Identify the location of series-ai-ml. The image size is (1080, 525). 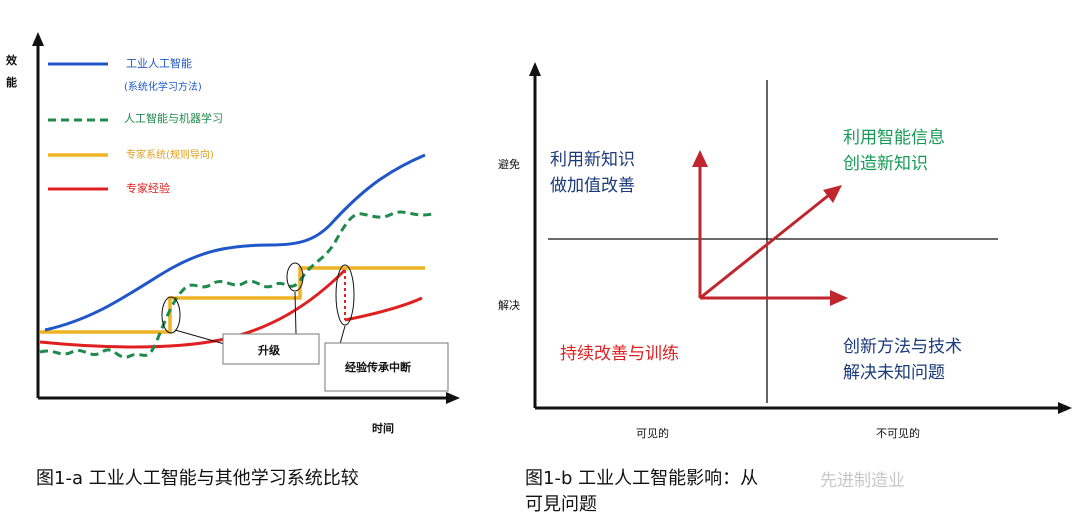
(236, 284).